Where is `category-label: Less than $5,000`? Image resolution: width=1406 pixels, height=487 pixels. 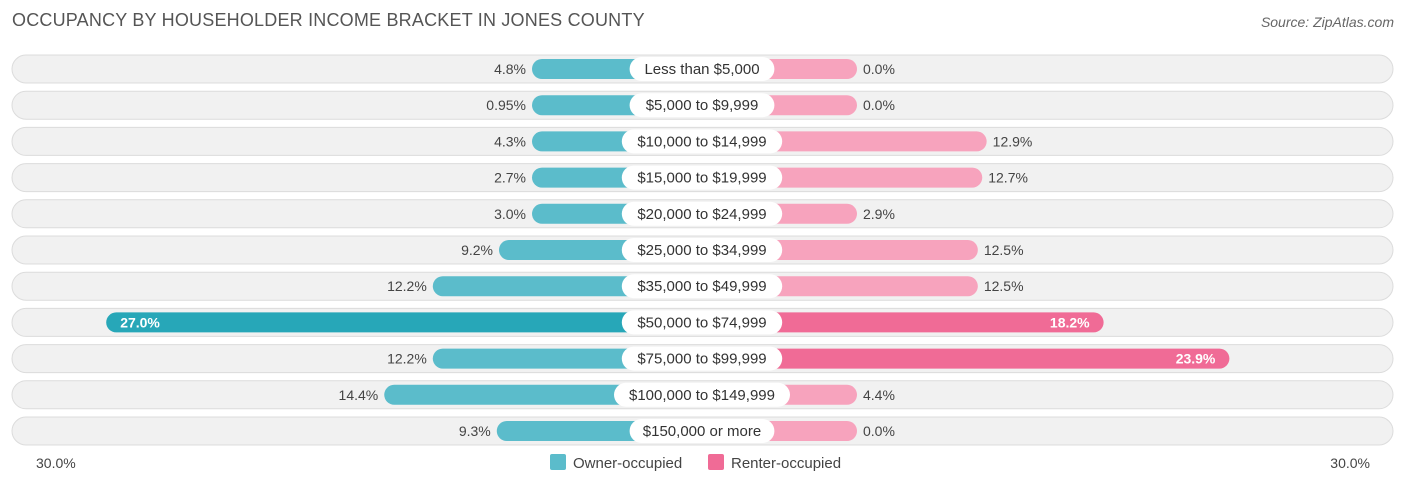
category-label: Less than $5,000 is located at coordinates (701, 69).